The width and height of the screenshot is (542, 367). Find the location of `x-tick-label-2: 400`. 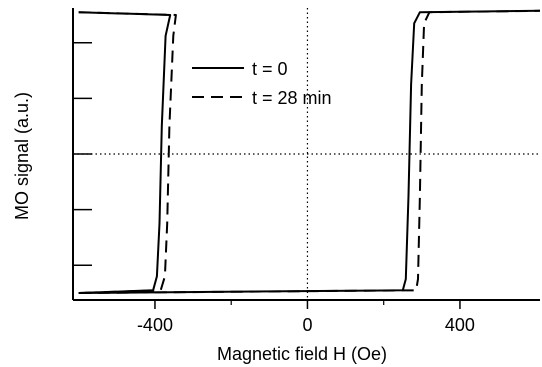

x-tick-label-2: 400 is located at coordinates (460, 325).